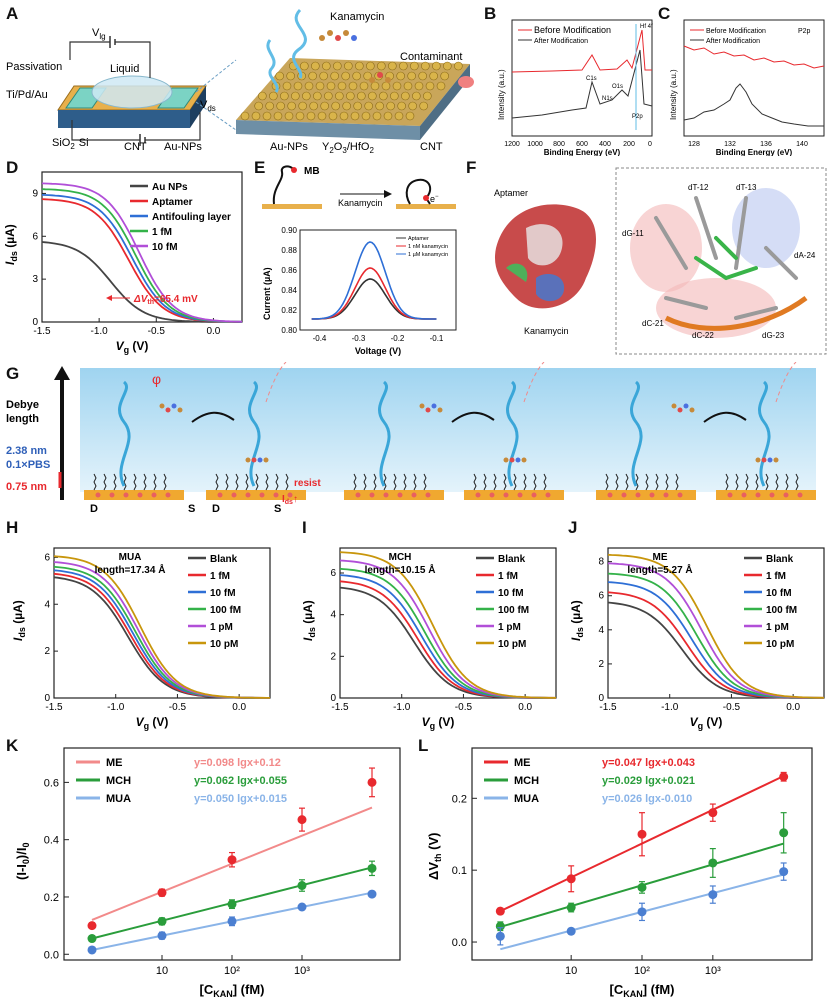  Describe the element at coordinates (198, 107) in the screenshot. I see `substrate-edge` at that location.